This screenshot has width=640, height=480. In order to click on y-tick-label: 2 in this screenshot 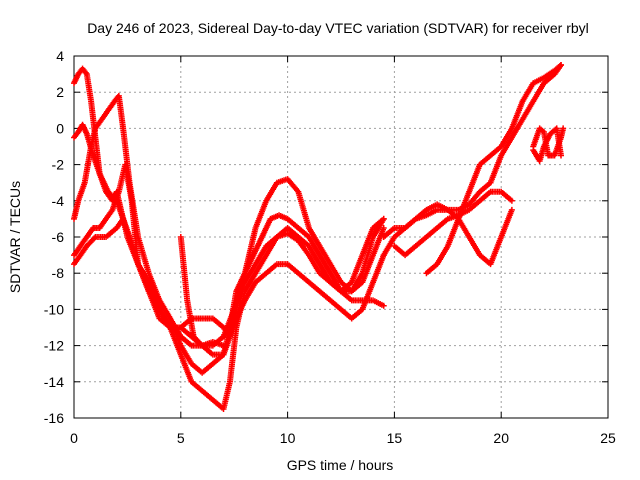, I will do `click(60, 92)`.